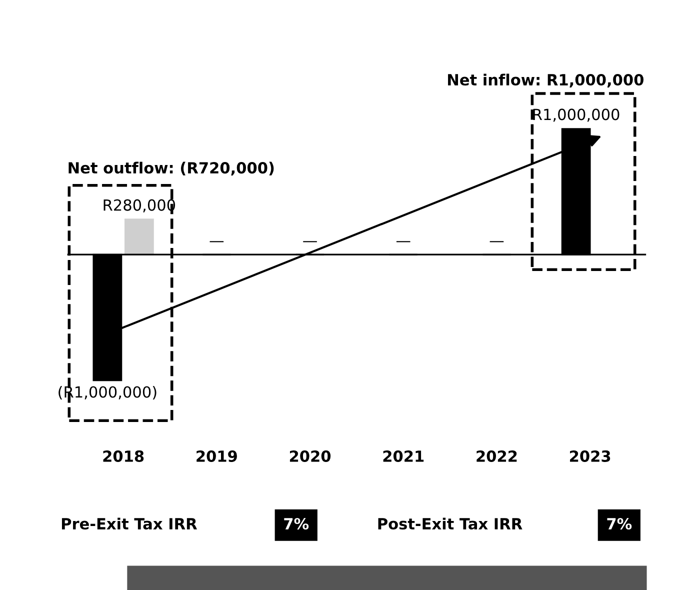  Describe the element at coordinates (403, 456) in the screenshot. I see `x-tick-label: 2021` at that location.